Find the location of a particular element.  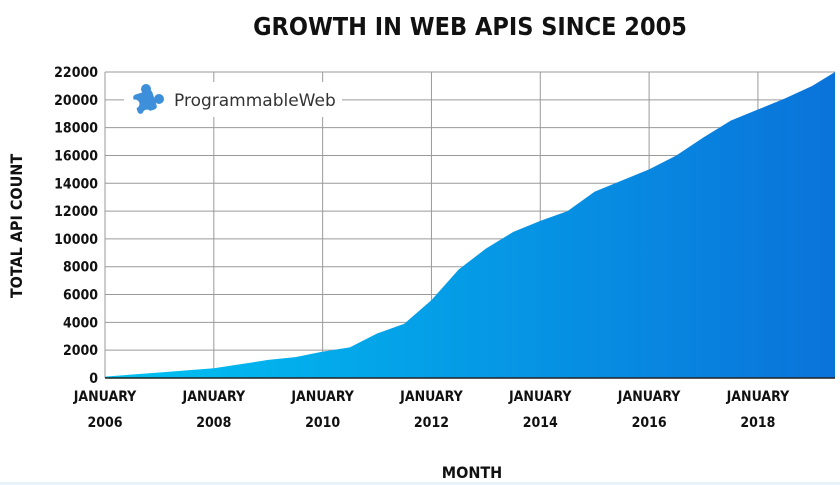

y-tick-label: 6000 is located at coordinates (80, 296).